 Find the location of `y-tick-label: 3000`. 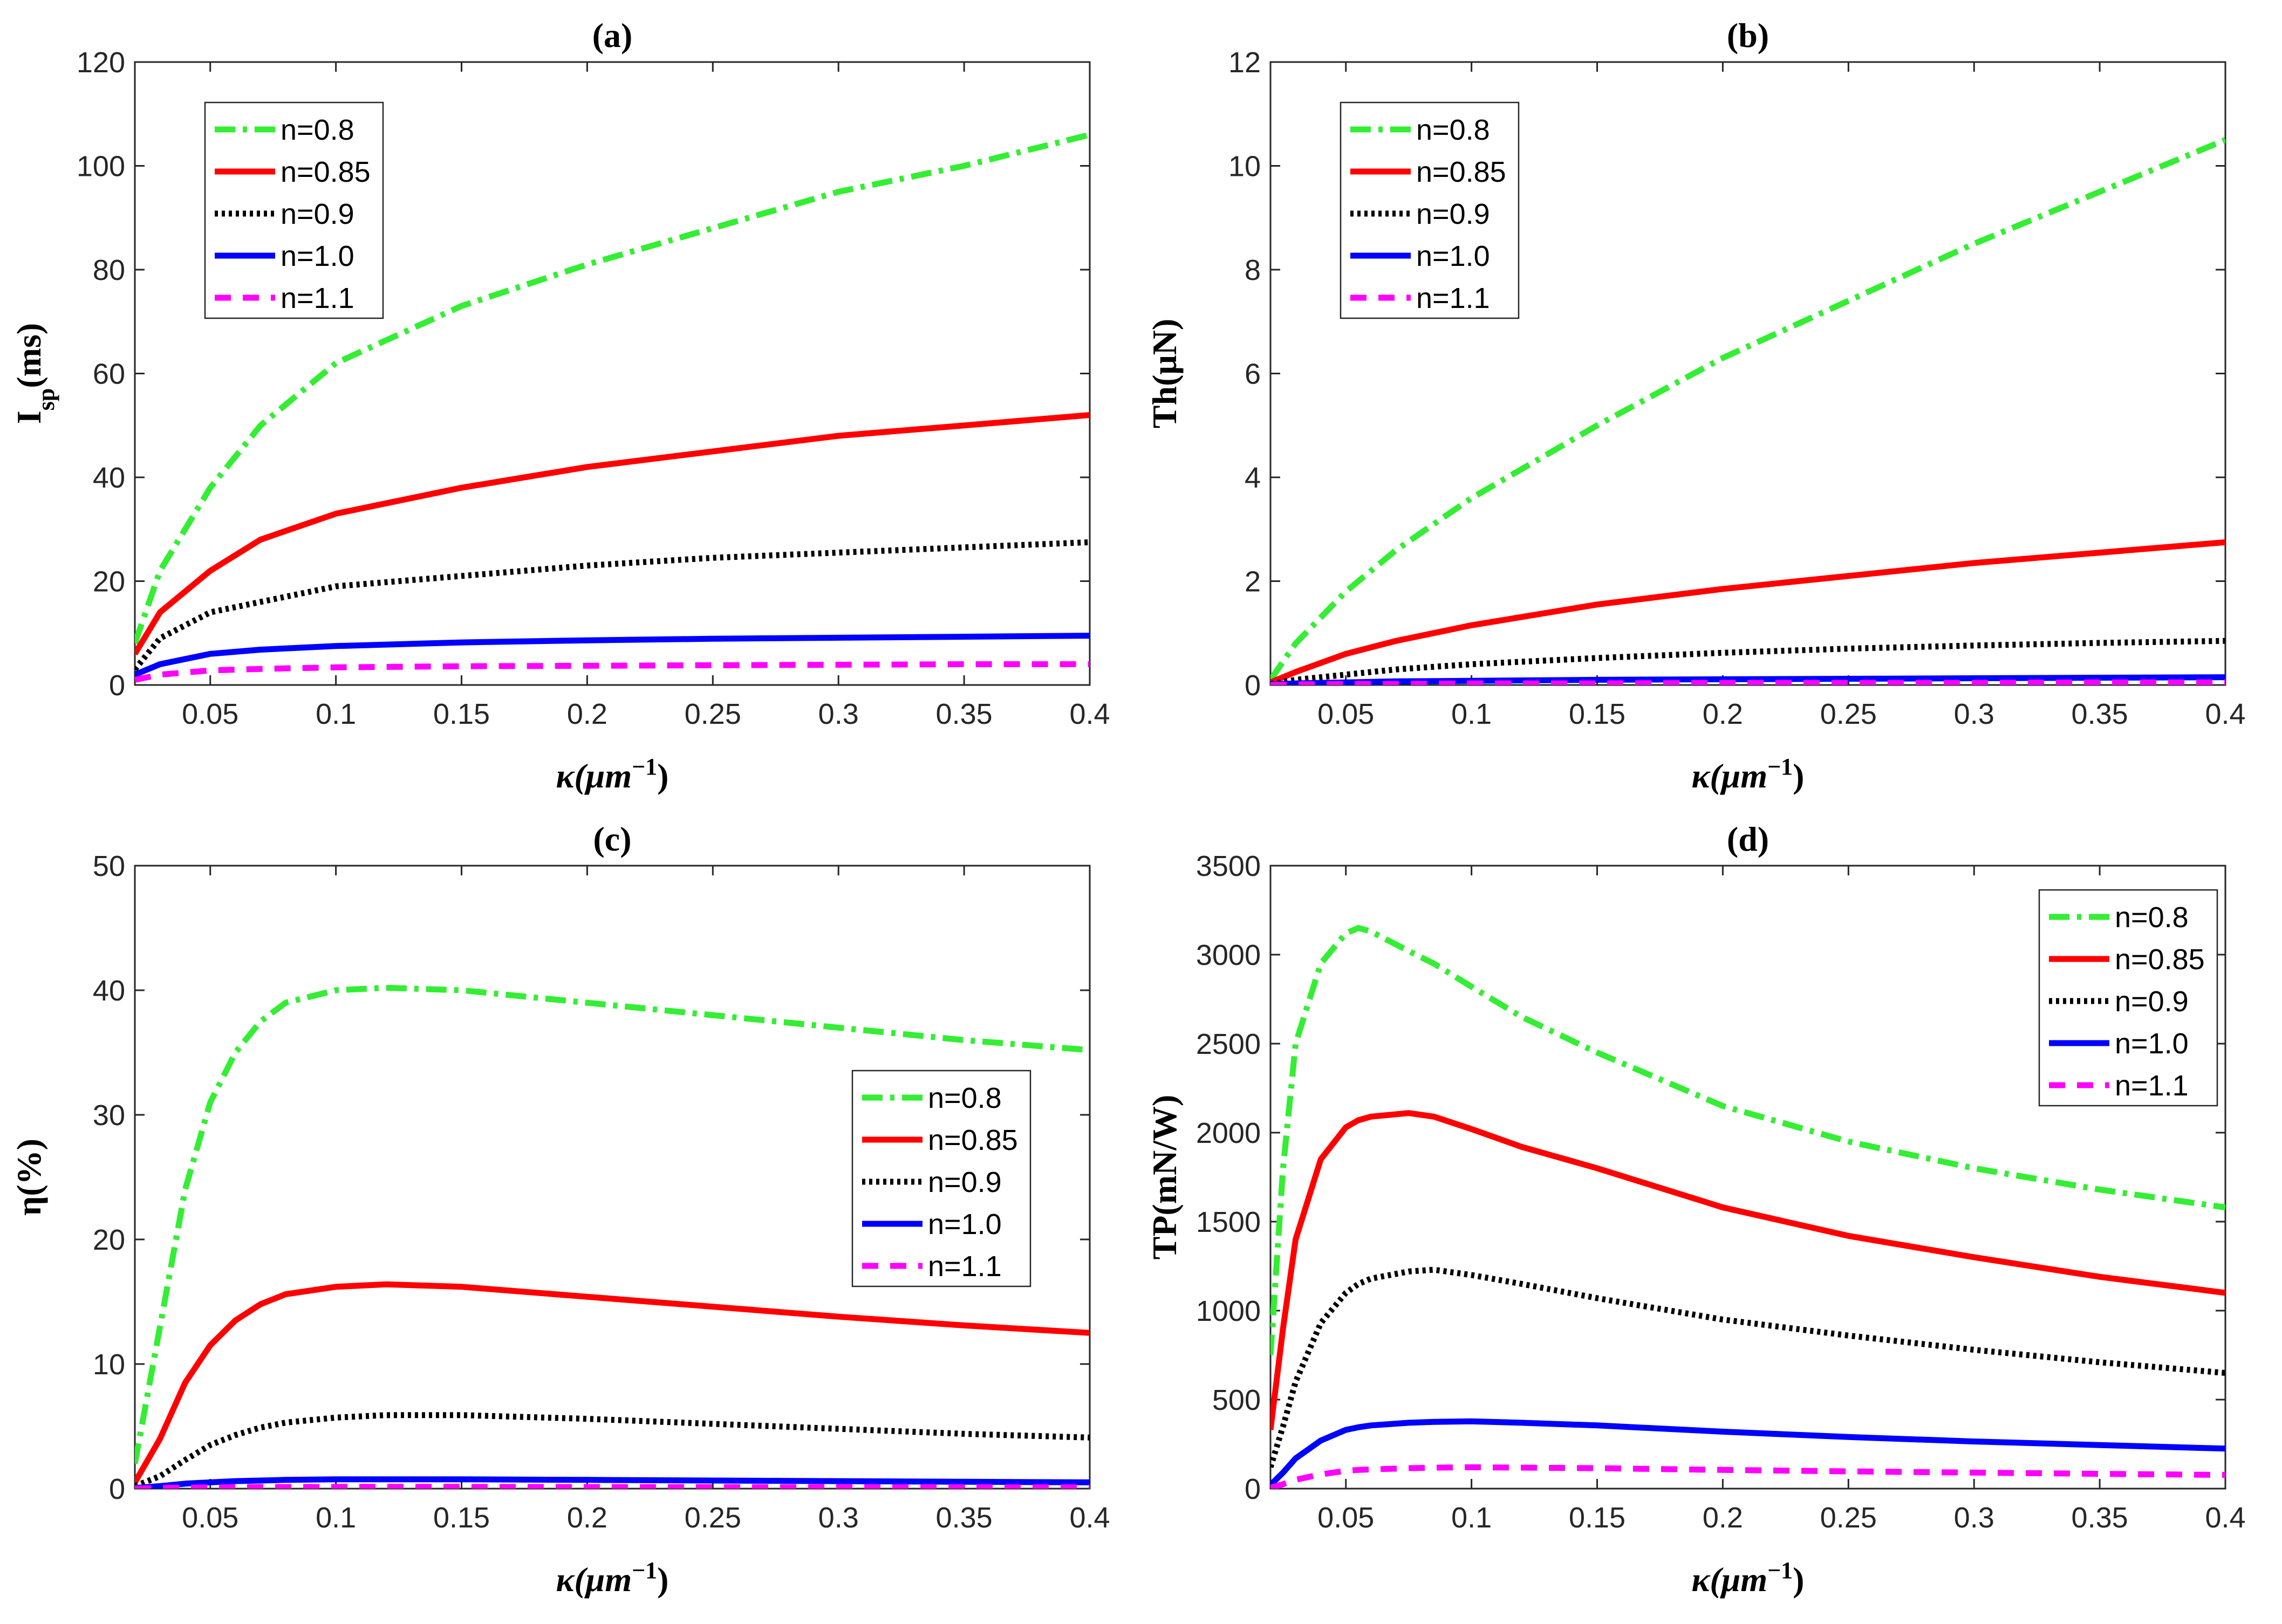

y-tick-label: 3000 is located at coordinates (1228, 955).